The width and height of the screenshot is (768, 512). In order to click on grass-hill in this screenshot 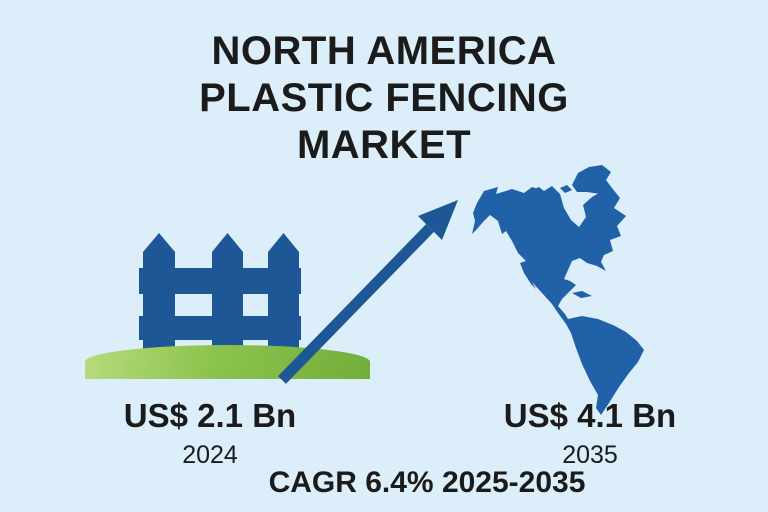, I will do `click(227, 362)`.